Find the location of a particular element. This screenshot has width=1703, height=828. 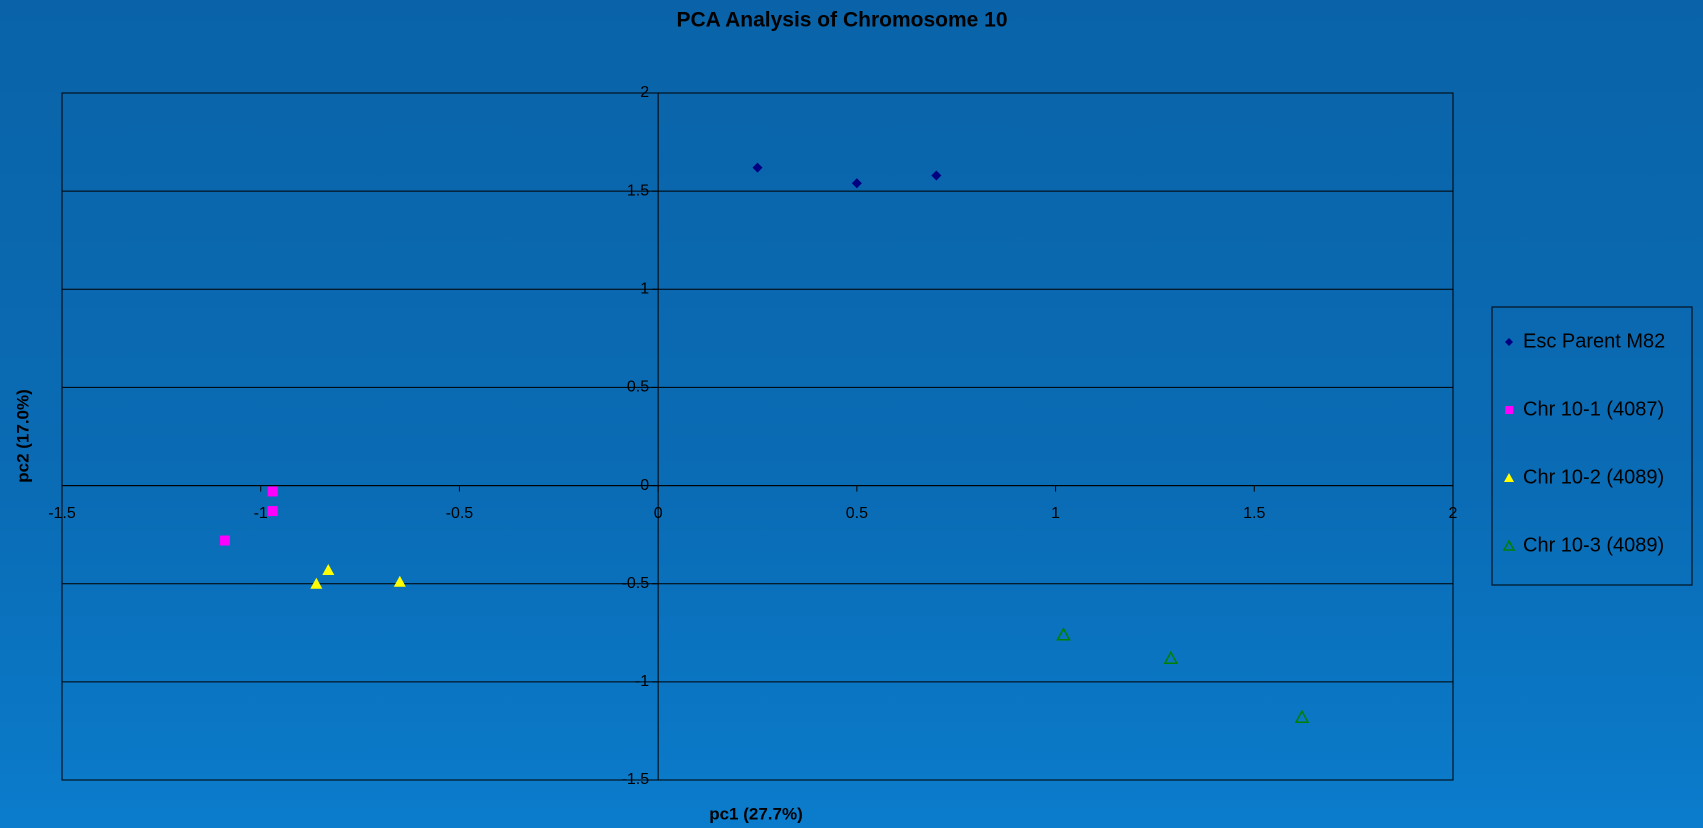

y-tick-label: -1.5 is located at coordinates (636, 779).